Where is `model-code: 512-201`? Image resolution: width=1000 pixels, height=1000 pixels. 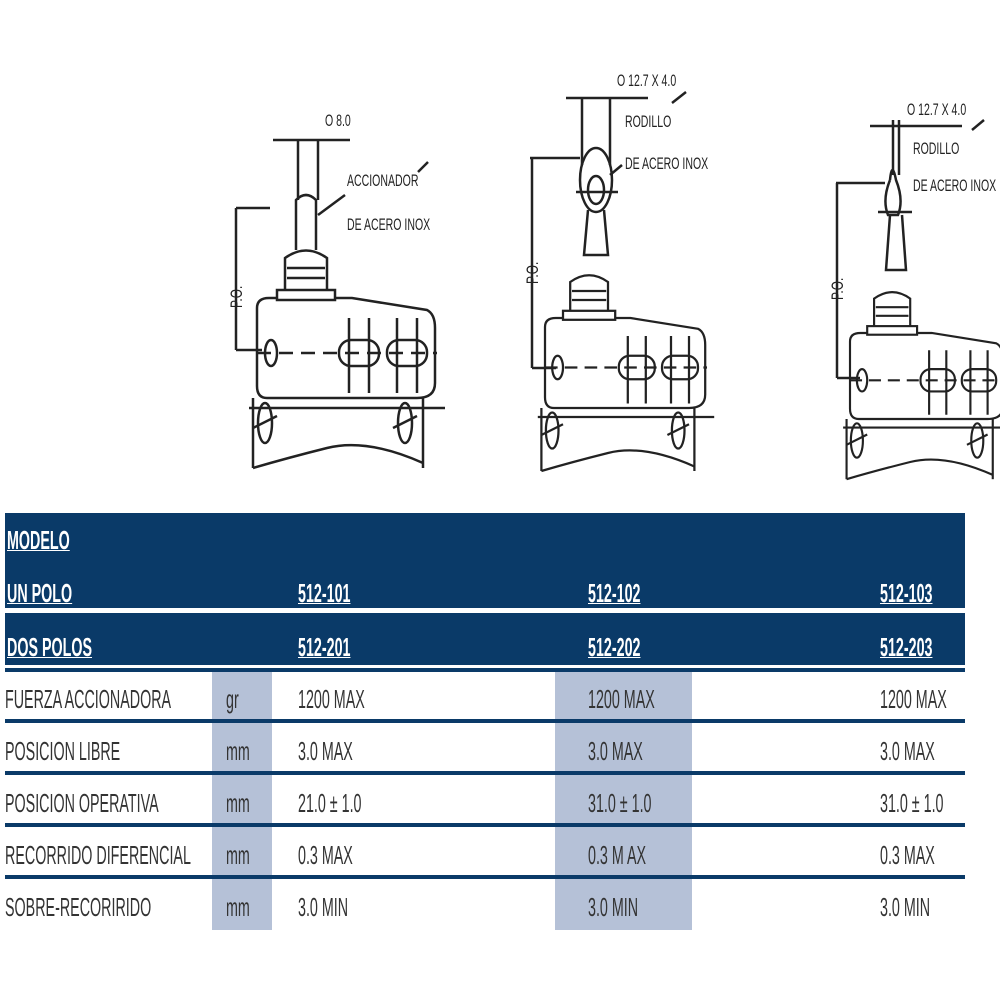
model-code: 512-201 is located at coordinates (324, 647).